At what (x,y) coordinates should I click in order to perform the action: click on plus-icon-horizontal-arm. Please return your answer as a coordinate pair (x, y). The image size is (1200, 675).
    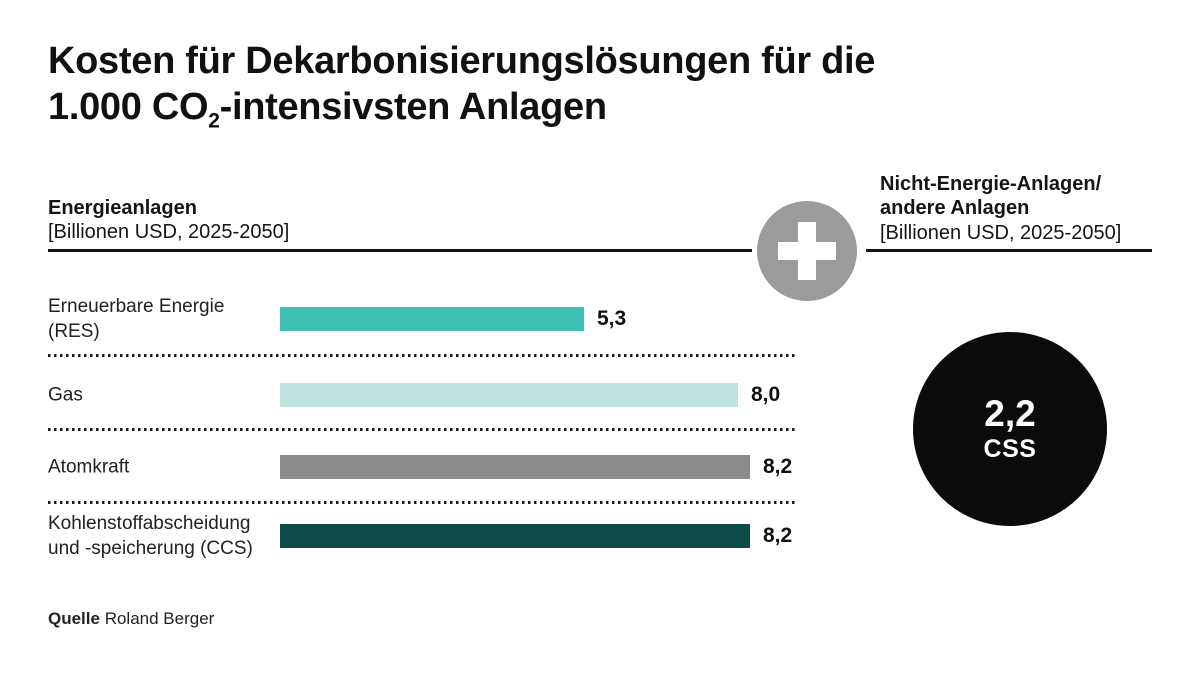
    Looking at the image, I should click on (807, 251).